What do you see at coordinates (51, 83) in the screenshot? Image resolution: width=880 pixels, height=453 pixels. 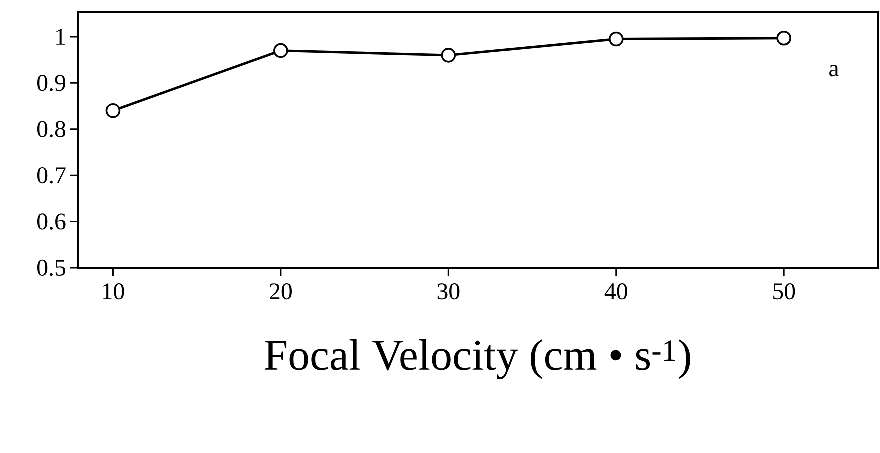 I see `y-tick-label: 0.9` at bounding box center [51, 83].